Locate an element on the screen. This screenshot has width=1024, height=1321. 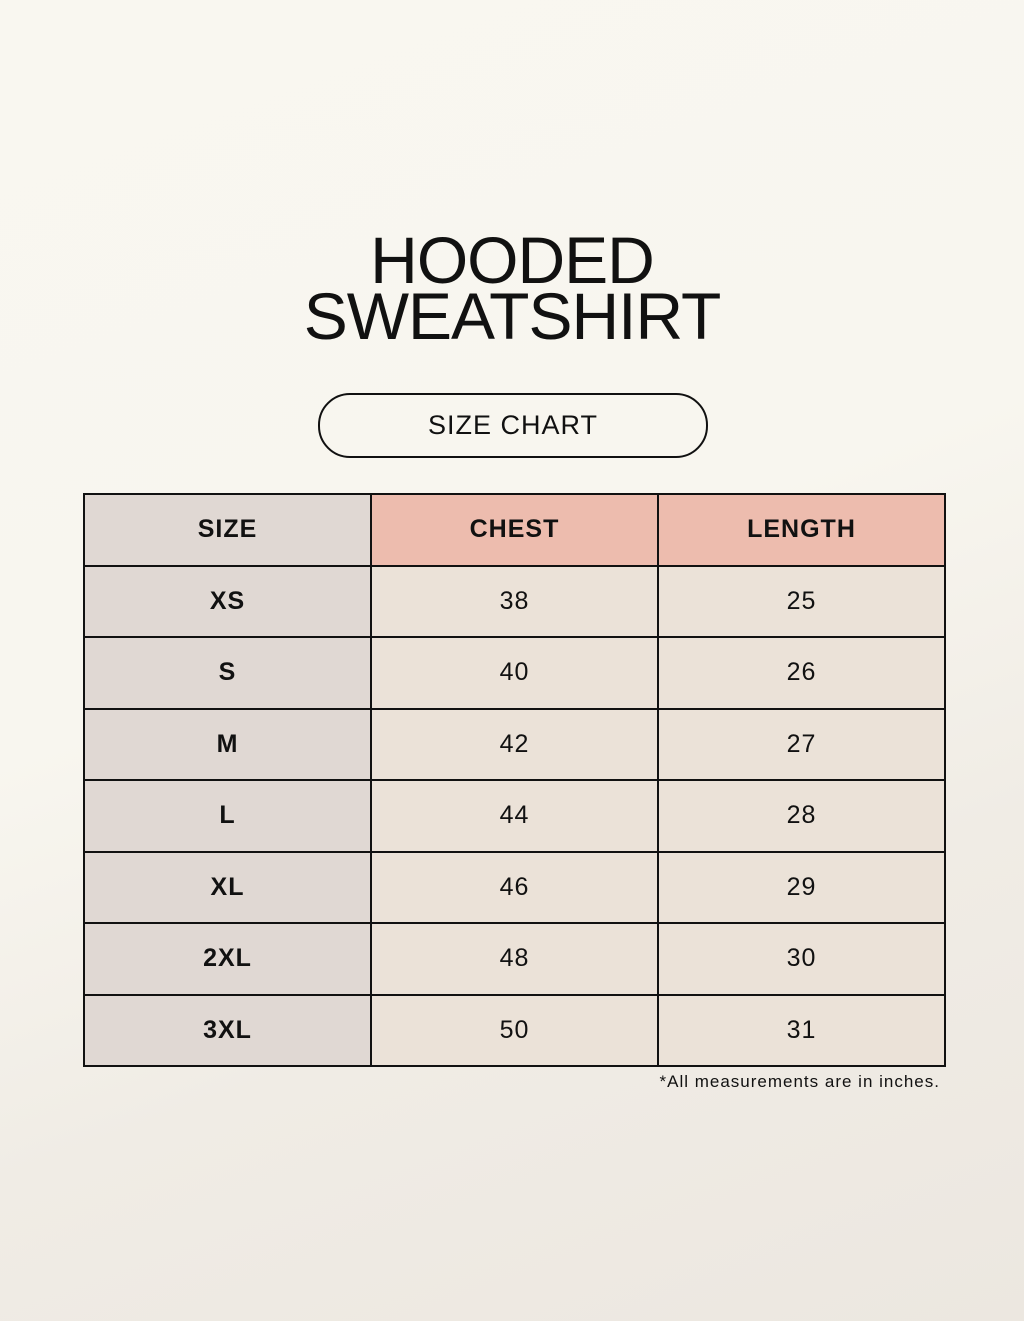
size-cell: S is located at coordinates (227, 673).